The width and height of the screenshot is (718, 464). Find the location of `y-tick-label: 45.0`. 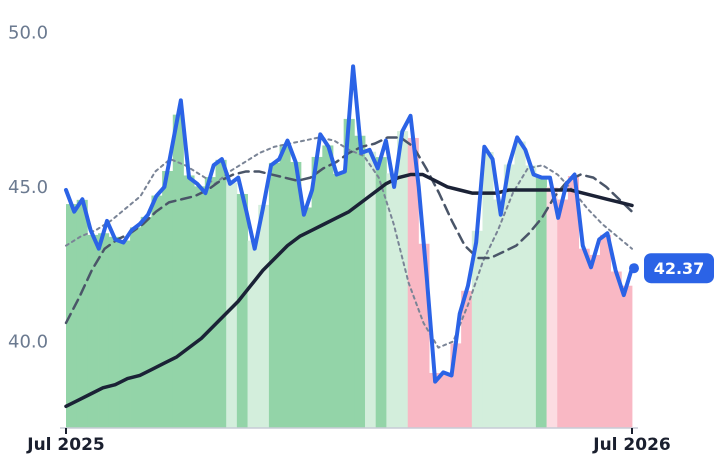

y-tick-label: 45.0 is located at coordinates (28, 187).